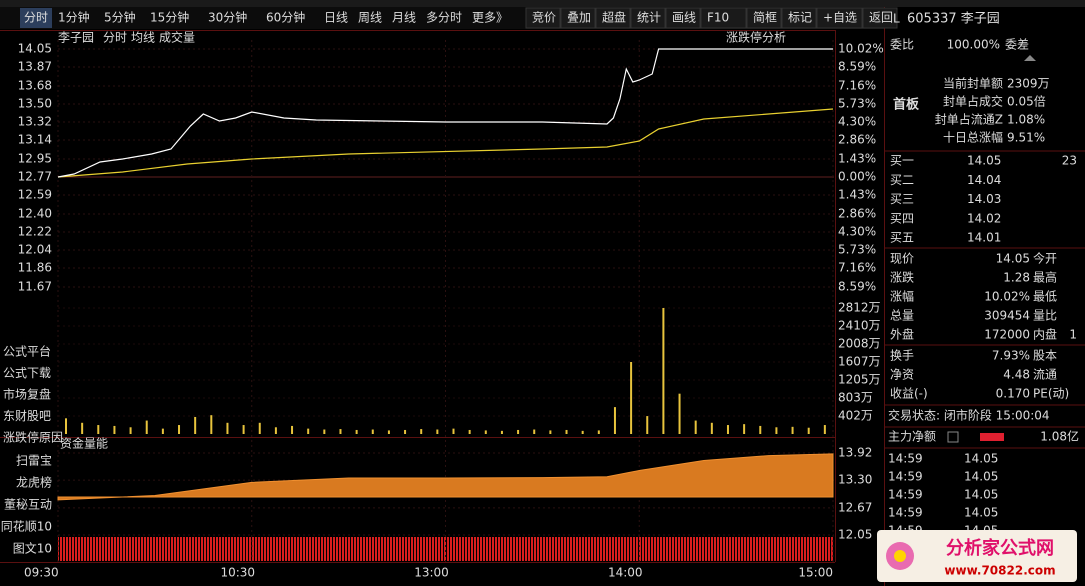  What do you see at coordinates (74, 17) in the screenshot?
I see `period-tab: 1分钟` at bounding box center [74, 17].